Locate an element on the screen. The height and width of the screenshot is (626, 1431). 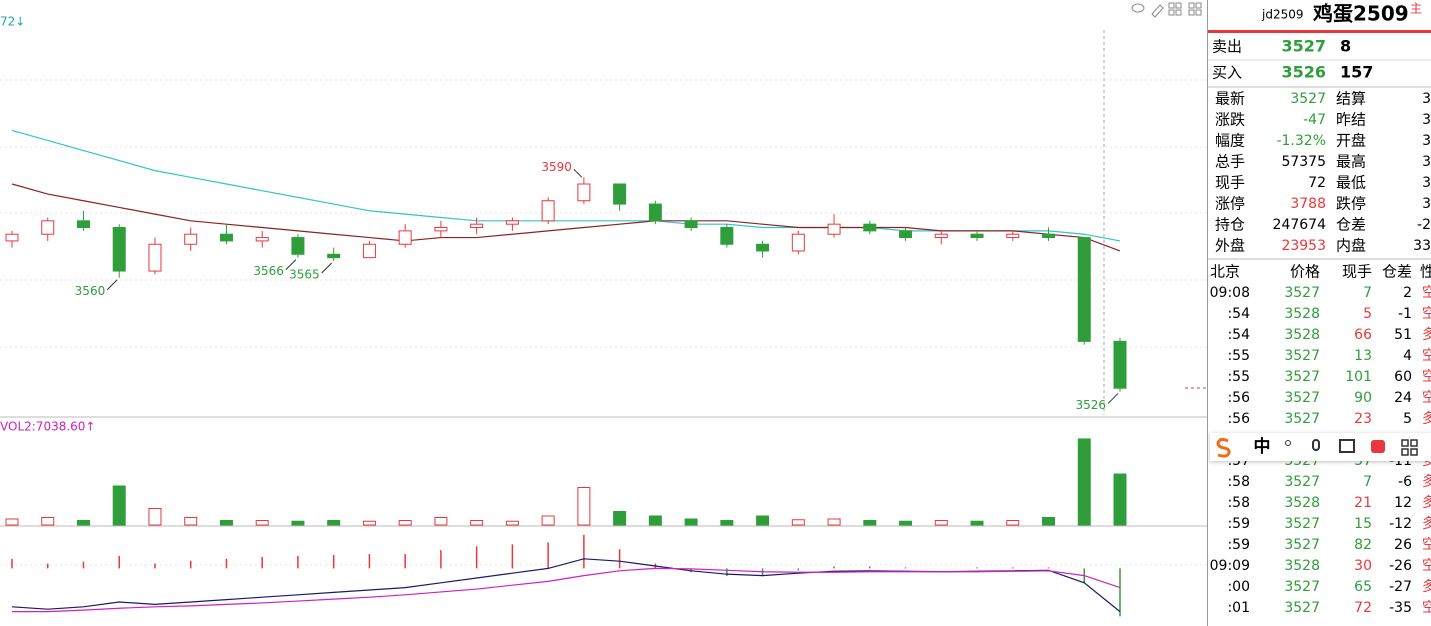
corner-label: 72↓ is located at coordinates (12, 22).